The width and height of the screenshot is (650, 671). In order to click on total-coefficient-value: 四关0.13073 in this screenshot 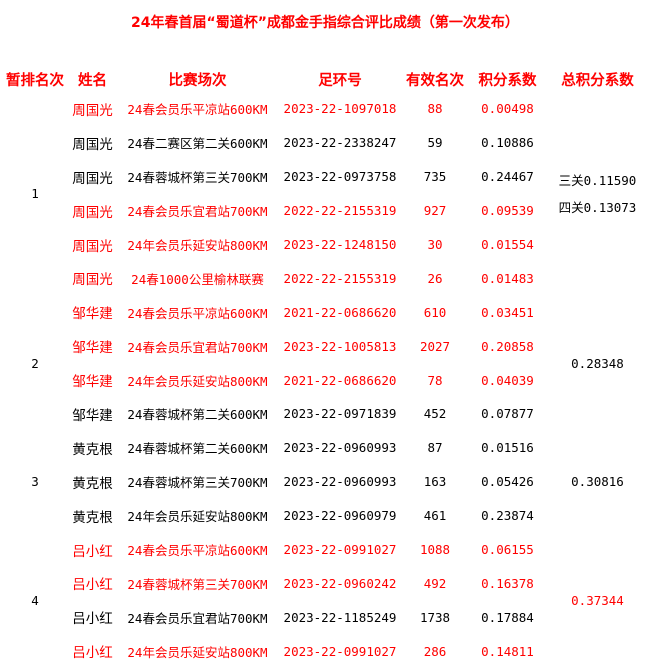, I will do `click(597, 207)`.